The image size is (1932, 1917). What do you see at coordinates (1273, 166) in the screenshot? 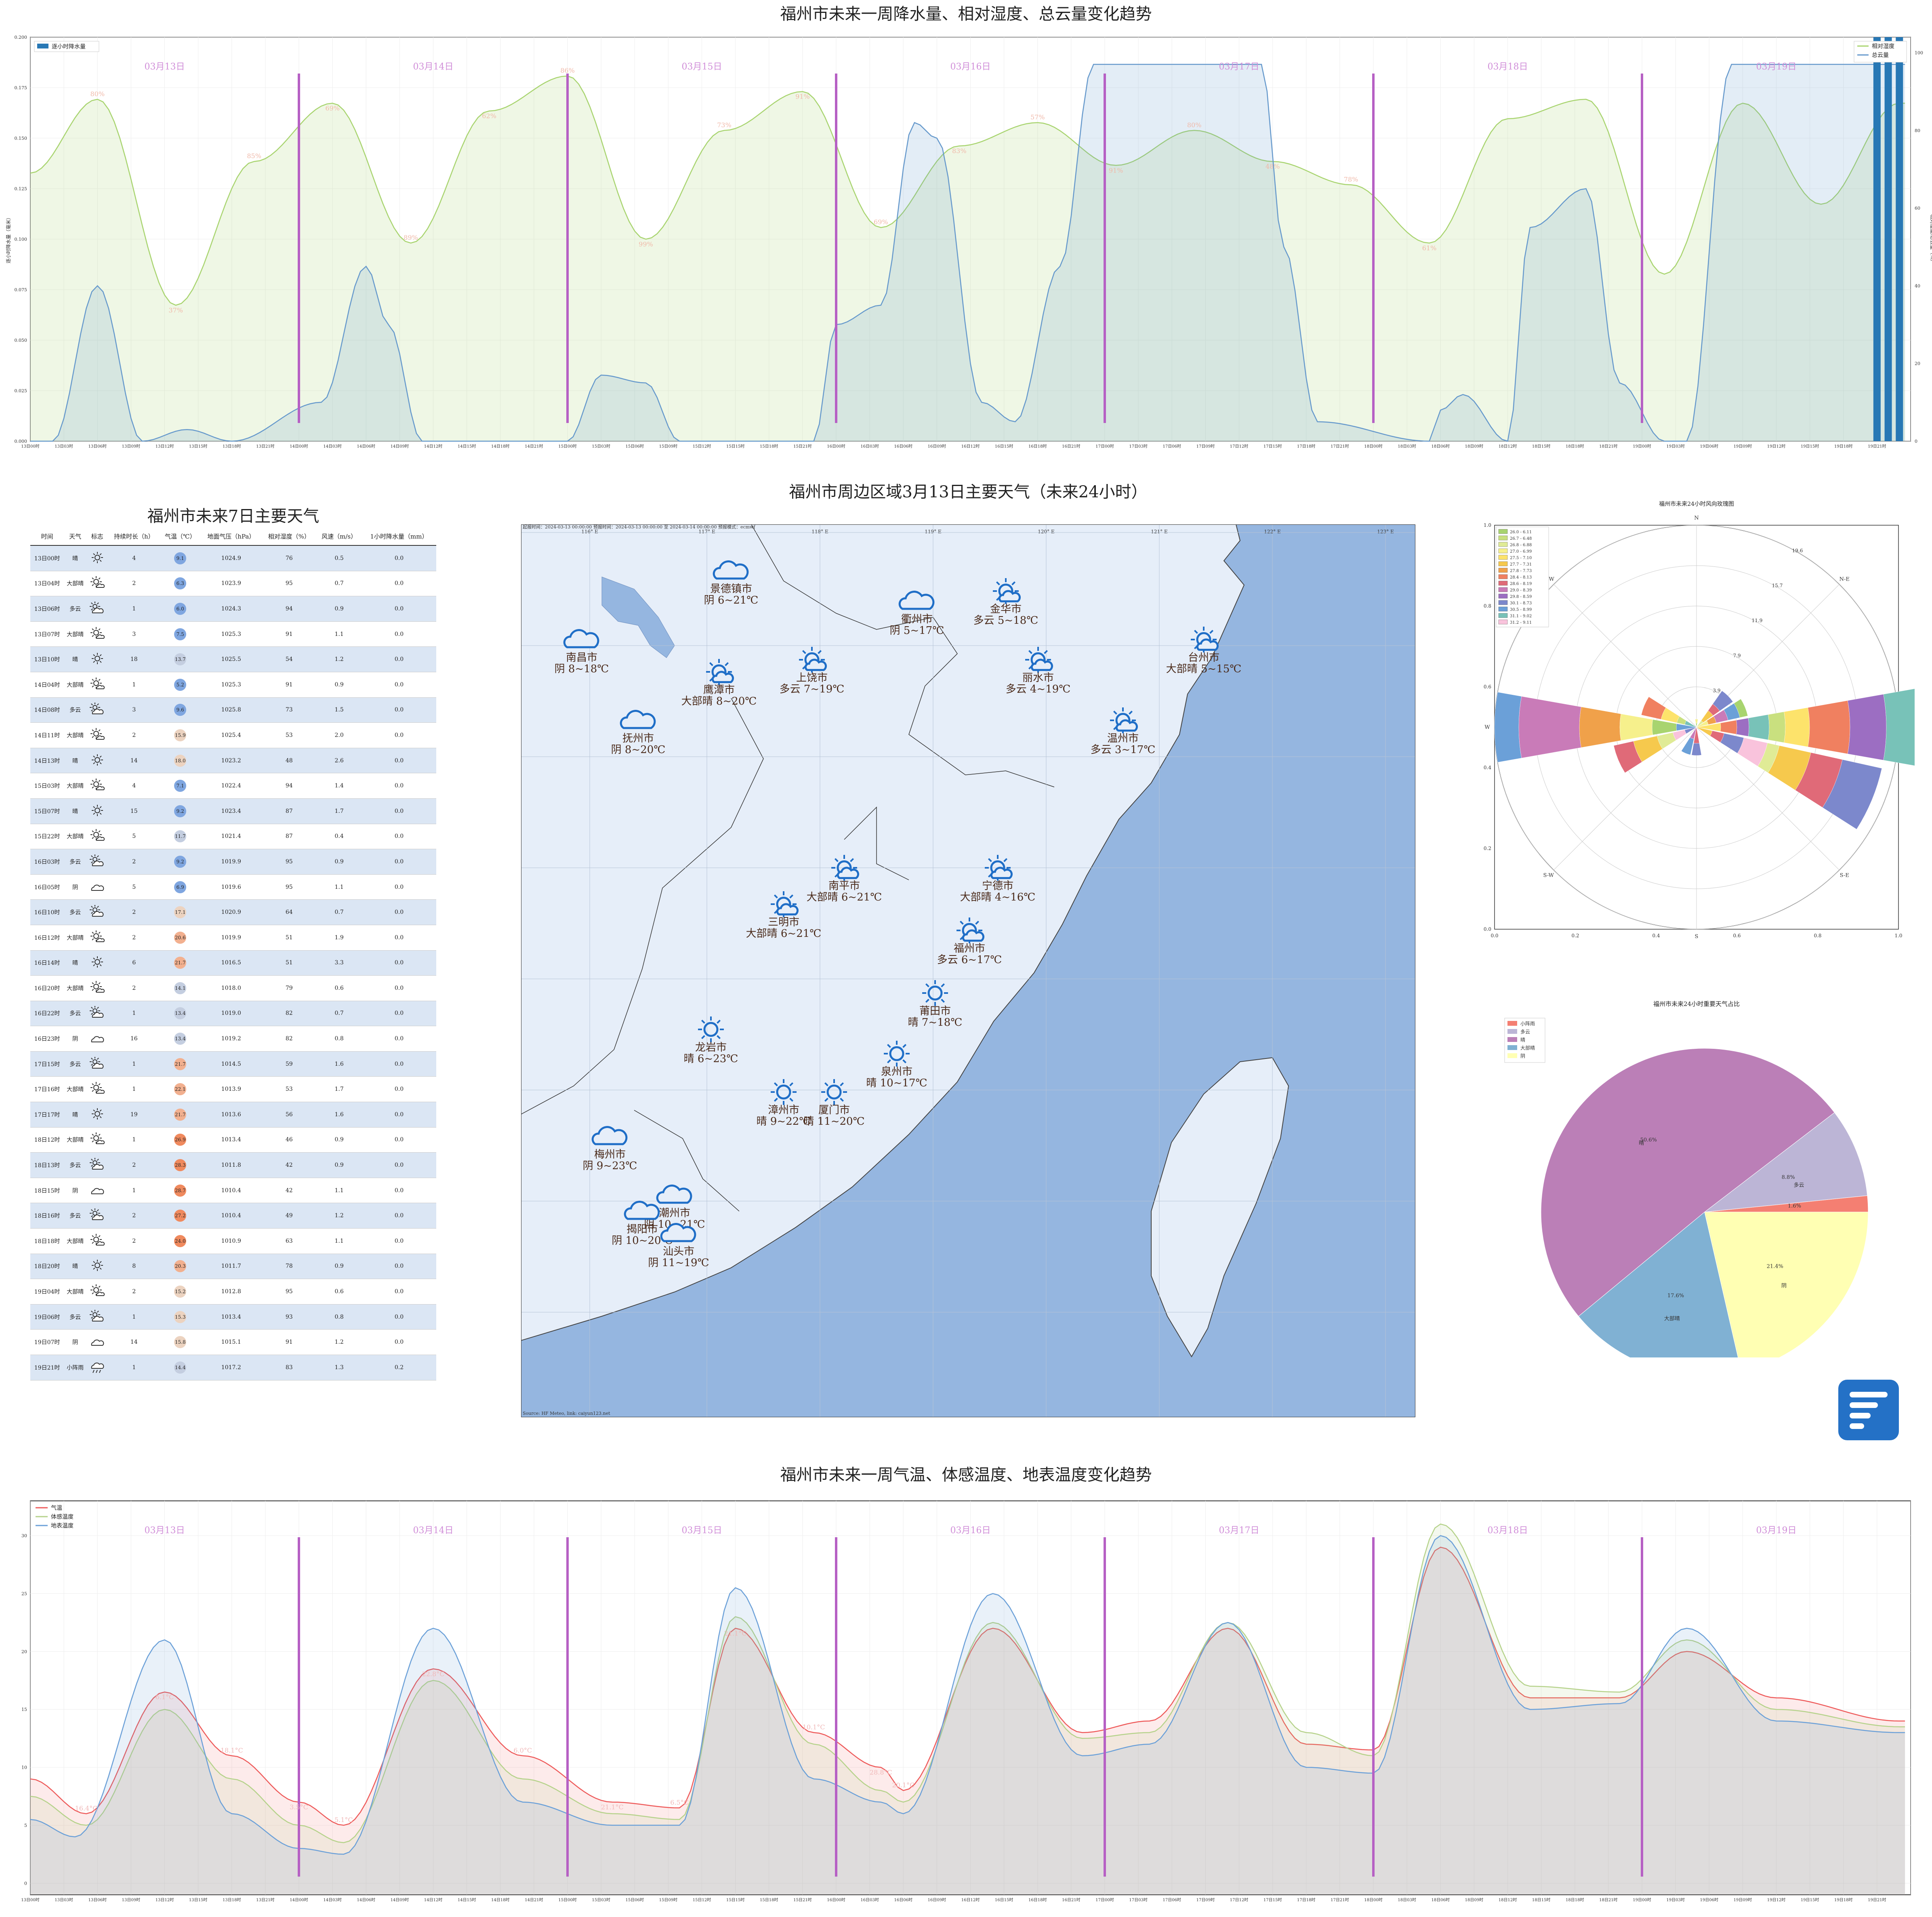
I see `value-annotation: 48%` at bounding box center [1273, 166].